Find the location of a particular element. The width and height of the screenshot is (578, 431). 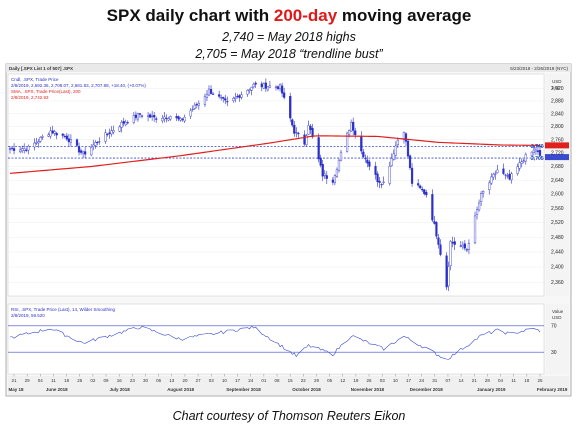

chart-subtitle-1: 2,740 = May 2018 highs is located at coordinates (289, 37).